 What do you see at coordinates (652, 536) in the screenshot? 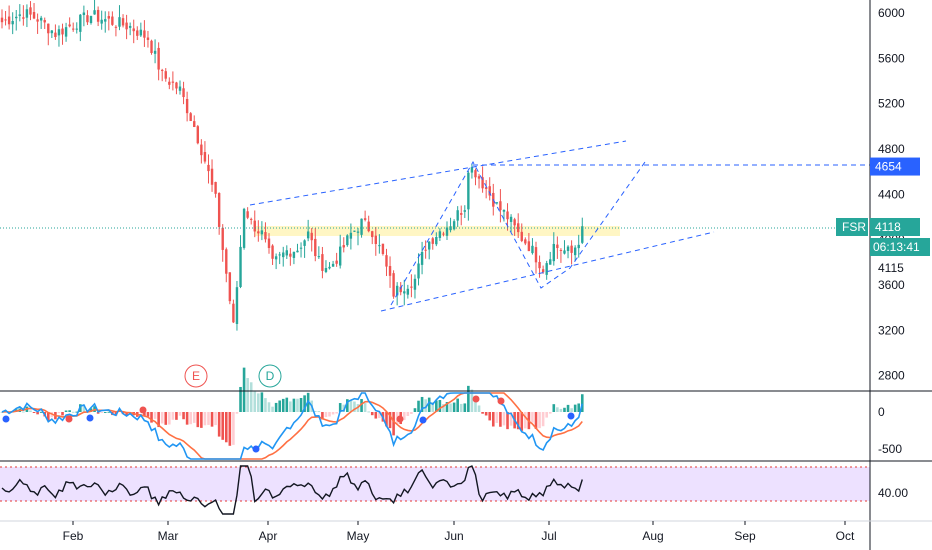
I see `time-tick-label: Aug` at bounding box center [652, 536].